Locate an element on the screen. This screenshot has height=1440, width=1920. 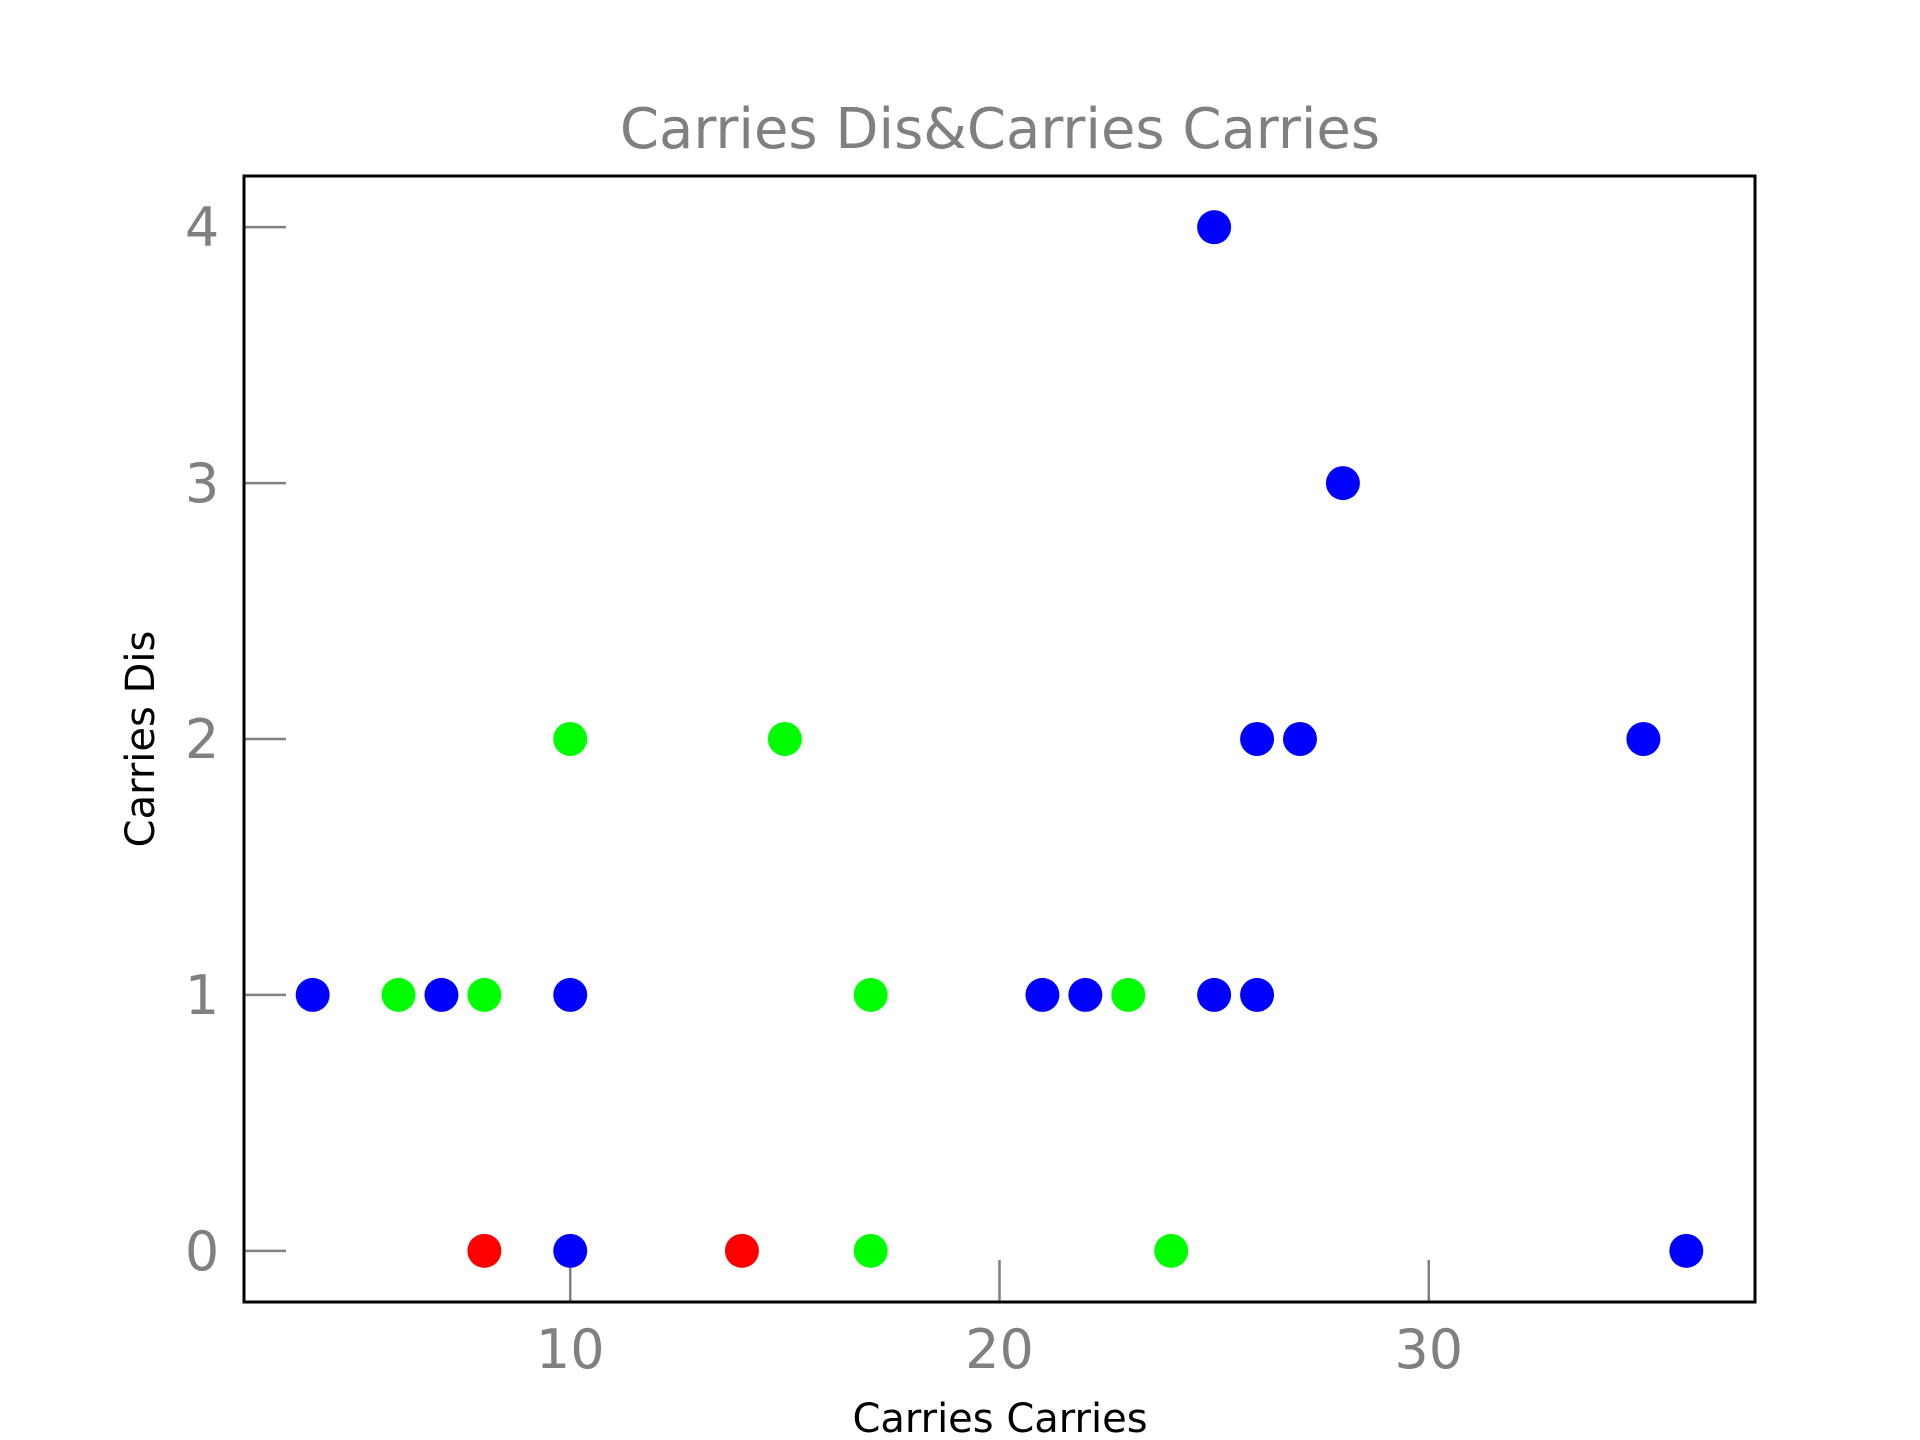
y-tick-label: 1 is located at coordinates (202, 995).